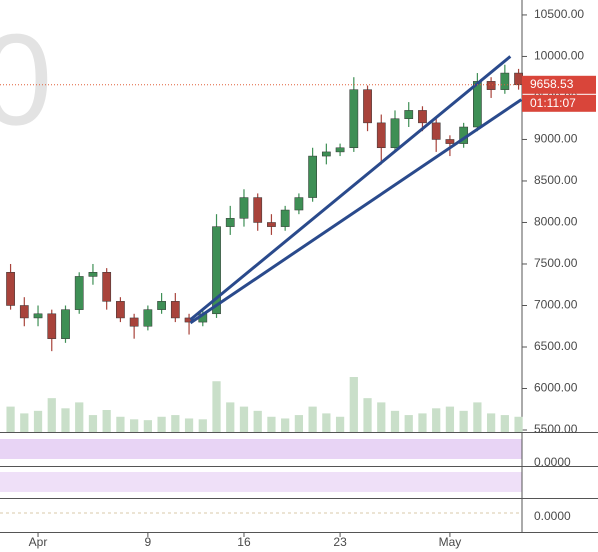 The width and height of the screenshot is (598, 552). I want to click on watermark: 0, so click(26, 79).